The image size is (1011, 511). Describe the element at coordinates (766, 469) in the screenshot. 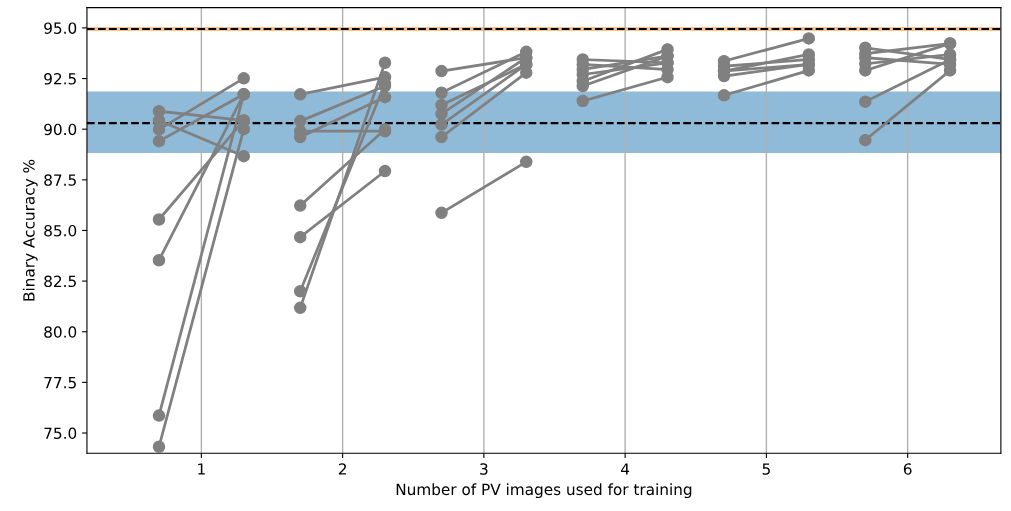

I see `x-tick-label: 5` at that location.